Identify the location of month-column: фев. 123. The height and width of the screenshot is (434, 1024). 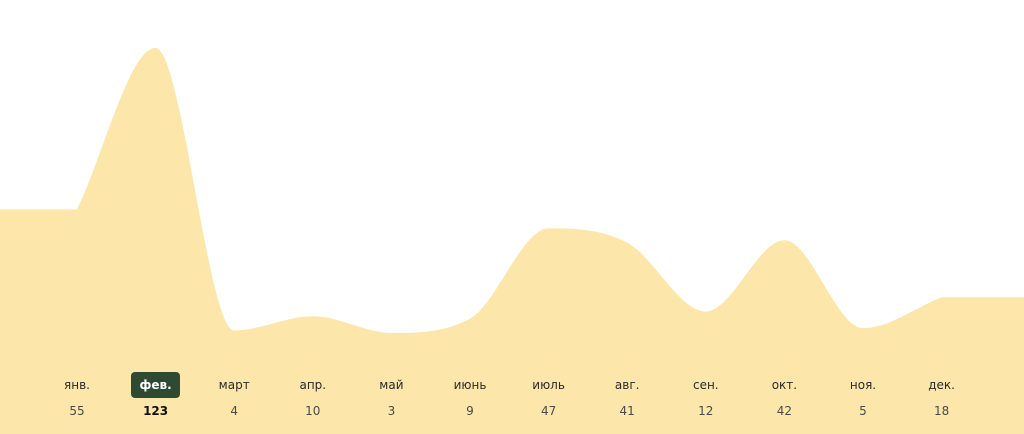
(156, 395).